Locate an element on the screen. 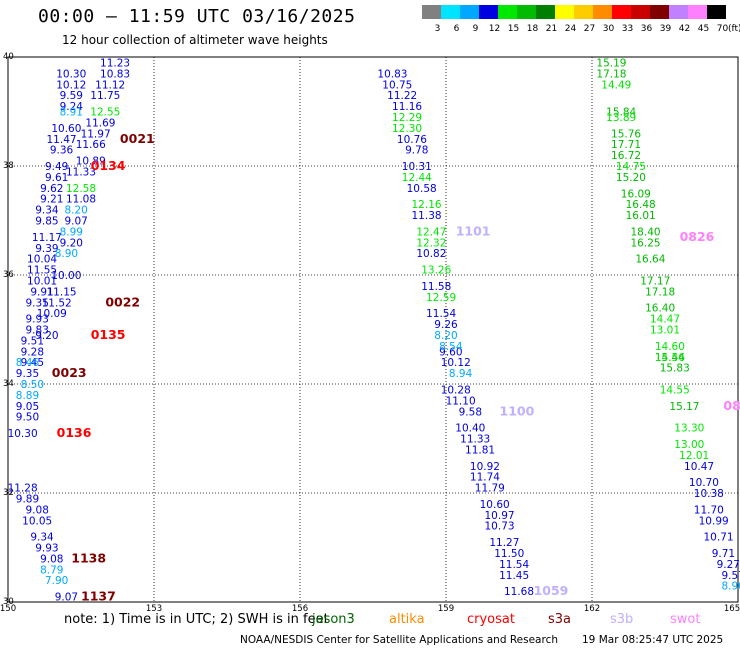 The height and width of the screenshot is (650, 740). wave-height-value: 11.17 is located at coordinates (47, 238).